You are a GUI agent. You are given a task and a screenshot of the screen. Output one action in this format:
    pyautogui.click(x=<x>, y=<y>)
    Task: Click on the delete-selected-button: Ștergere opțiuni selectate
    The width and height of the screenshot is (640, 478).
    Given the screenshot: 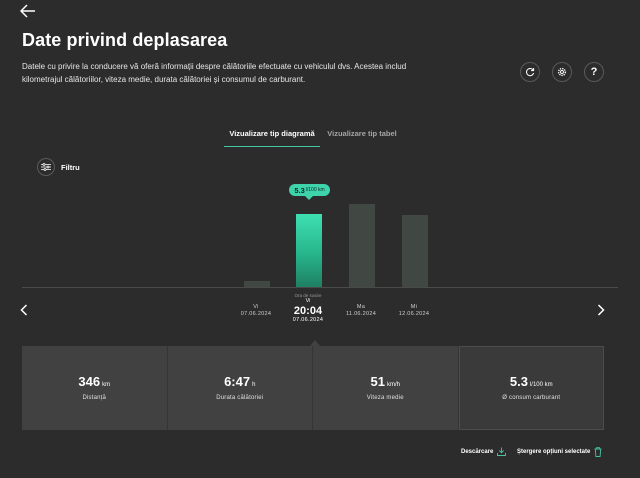 What is the action you would take?
    pyautogui.click(x=559, y=452)
    